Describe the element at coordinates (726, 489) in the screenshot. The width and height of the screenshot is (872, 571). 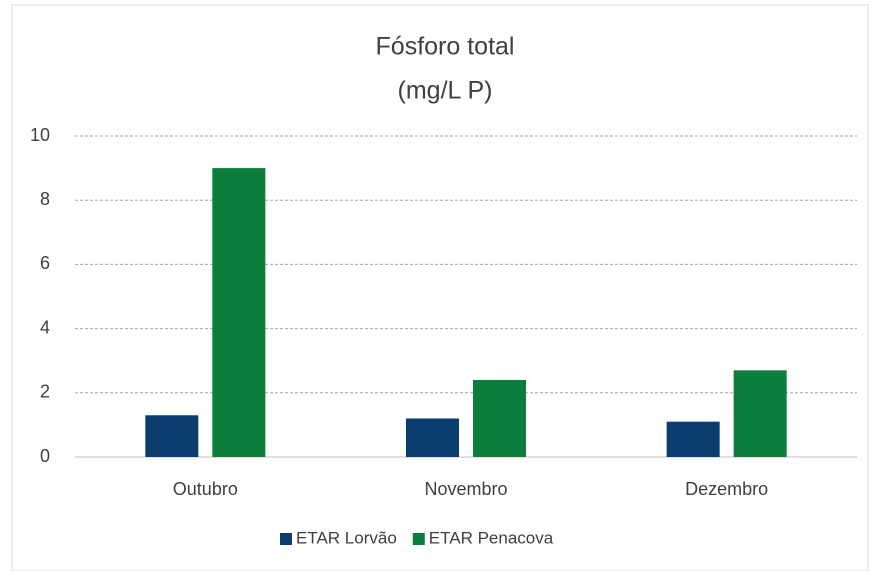
I see `x-tick-label: Dezembro` at that location.